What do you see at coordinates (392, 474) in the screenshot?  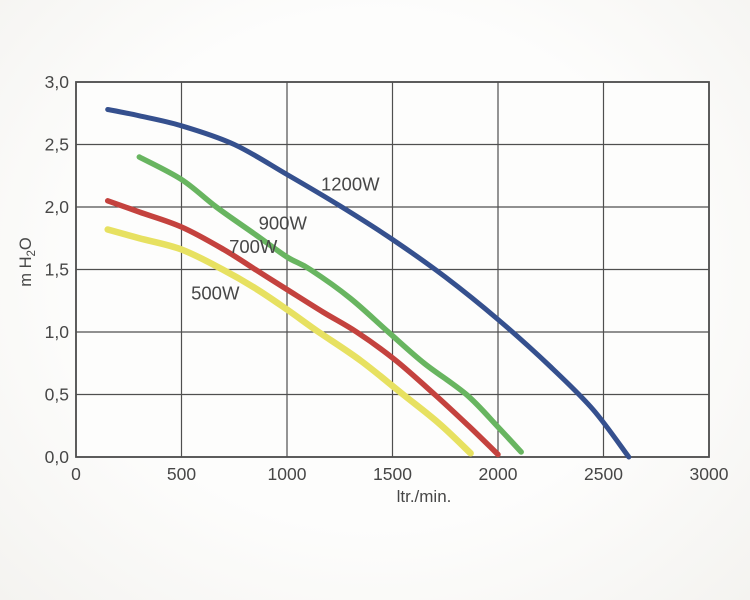 I see `x-tick-label: 1500` at bounding box center [392, 474].